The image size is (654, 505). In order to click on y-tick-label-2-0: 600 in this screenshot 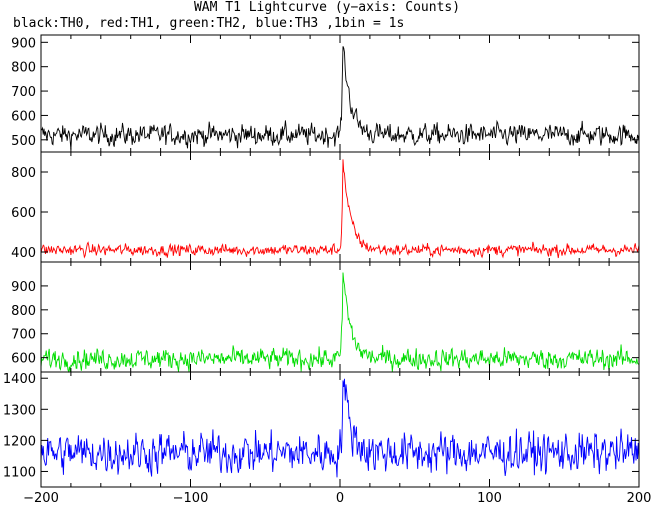, I will do `click(23, 359)`.